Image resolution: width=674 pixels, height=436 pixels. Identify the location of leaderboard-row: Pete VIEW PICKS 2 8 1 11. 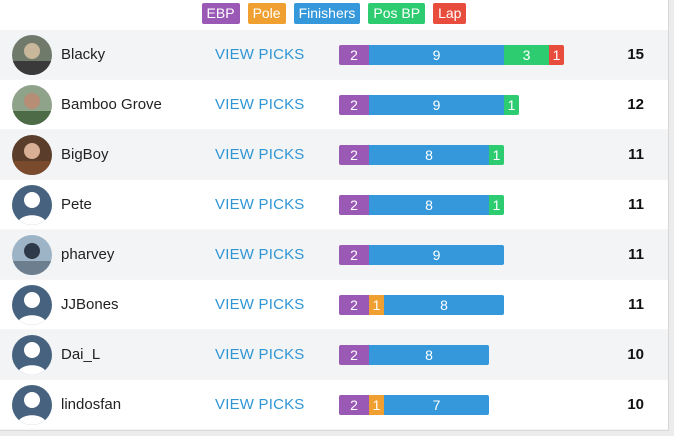
(334, 205).